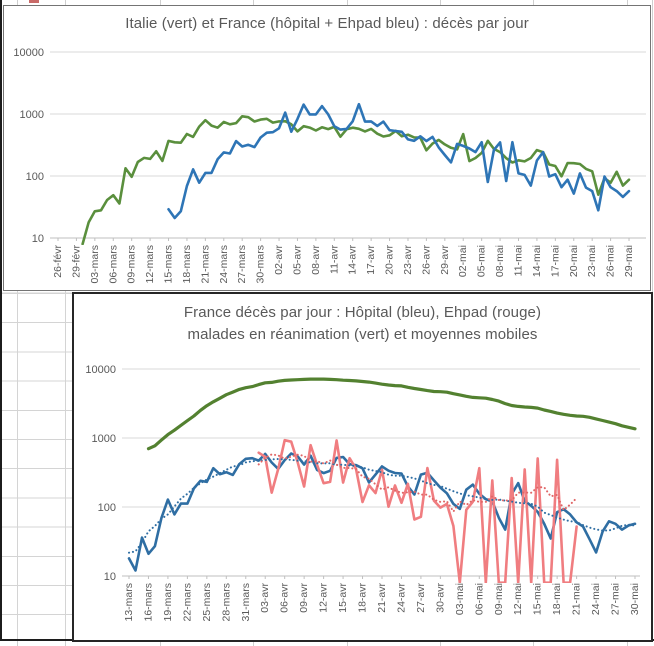 This screenshot has width=654, height=646. What do you see at coordinates (445, 260) in the screenshot?
I see `x-tick-label: 29-avr` at bounding box center [445, 260].